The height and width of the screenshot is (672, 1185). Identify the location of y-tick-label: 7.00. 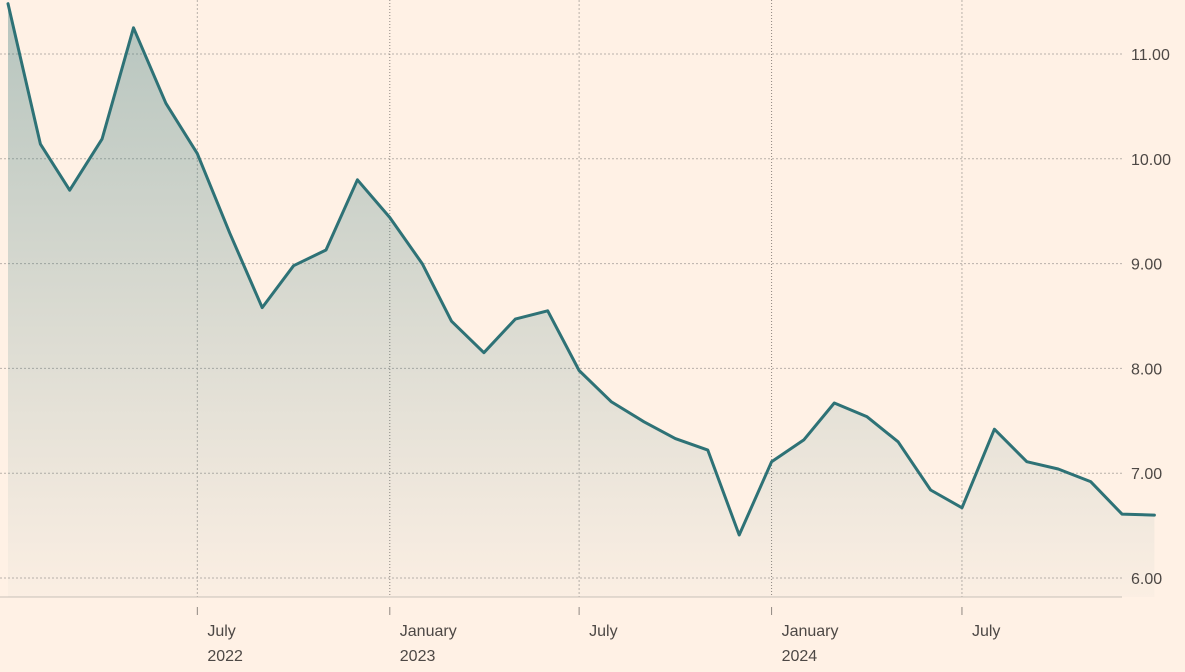
(1146, 474).